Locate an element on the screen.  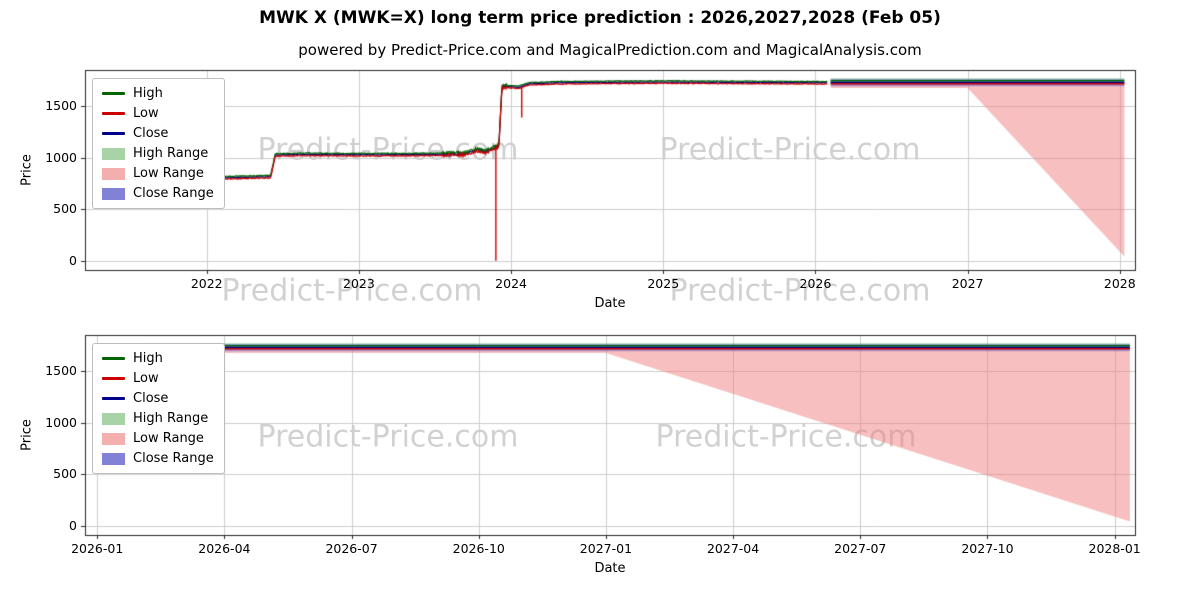
x-tick-label: 2026-10 is located at coordinates (478, 548).